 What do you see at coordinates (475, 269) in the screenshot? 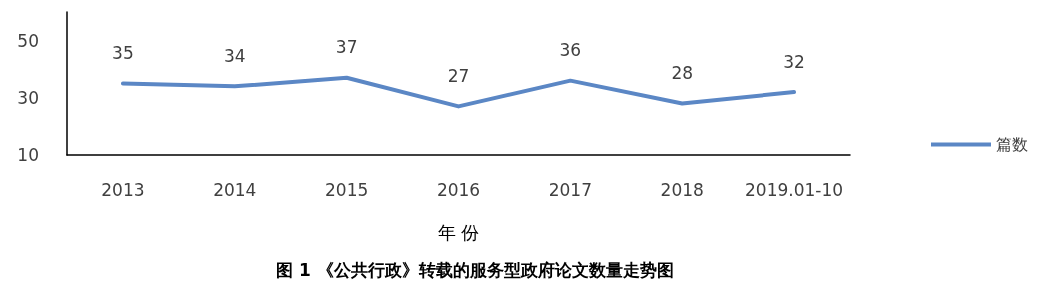
I see `text: 图 1 《公共行政》转载的服务型政府论文数量走势图` at bounding box center [475, 269].